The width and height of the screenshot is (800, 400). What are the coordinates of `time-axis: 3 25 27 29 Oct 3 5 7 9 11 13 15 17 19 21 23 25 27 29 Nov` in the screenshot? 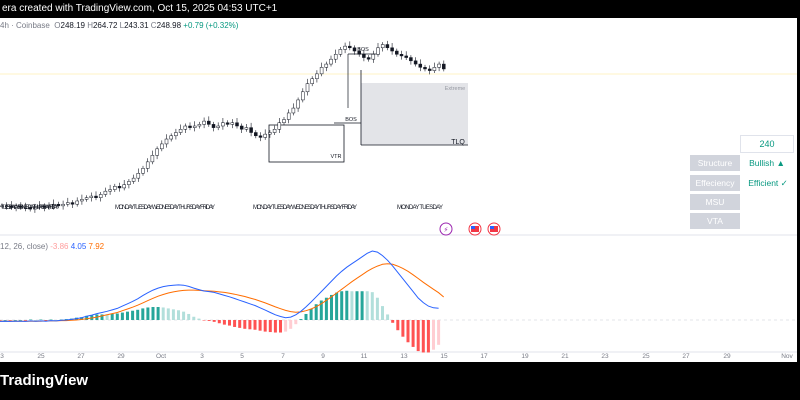 It's located at (396, 356).